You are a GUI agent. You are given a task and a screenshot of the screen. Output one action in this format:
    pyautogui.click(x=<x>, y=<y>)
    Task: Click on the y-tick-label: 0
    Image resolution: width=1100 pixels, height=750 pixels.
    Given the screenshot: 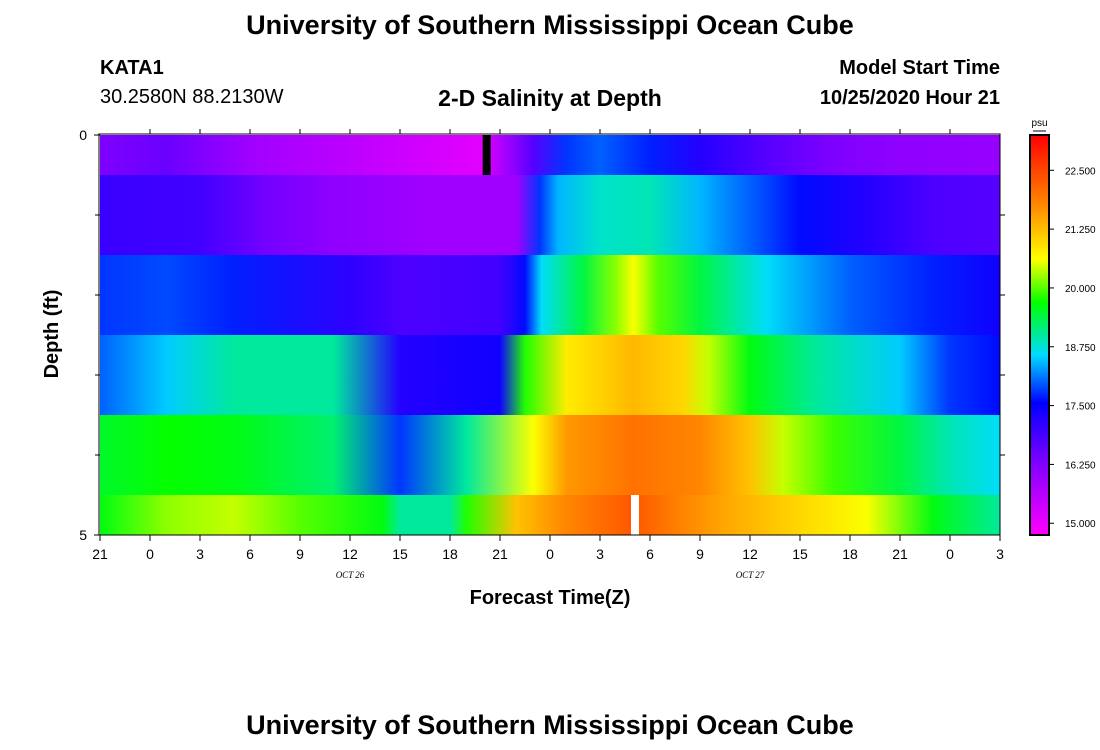 What is the action you would take?
    pyautogui.click(x=83, y=135)
    